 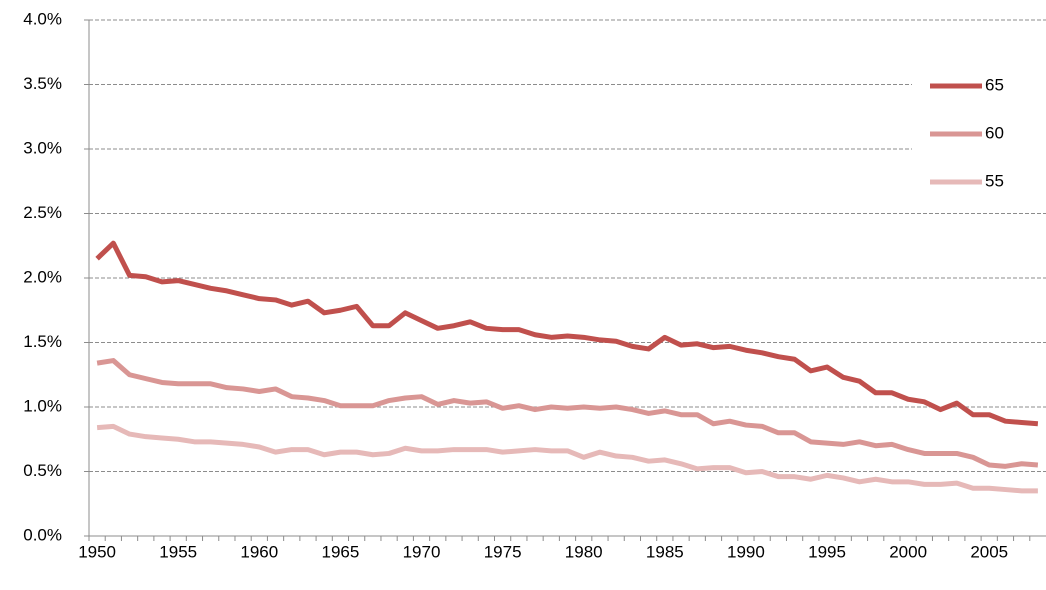 I want to click on y-tick-label: 1.5%, so click(x=42, y=341).